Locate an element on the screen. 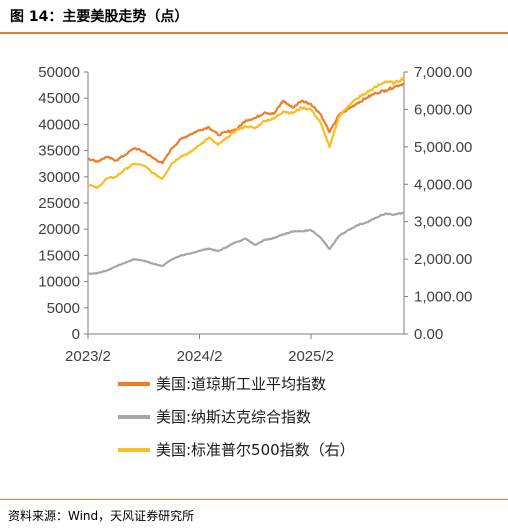 This screenshot has height=529, width=508. left-tick-label: 10000 is located at coordinates (59, 282).